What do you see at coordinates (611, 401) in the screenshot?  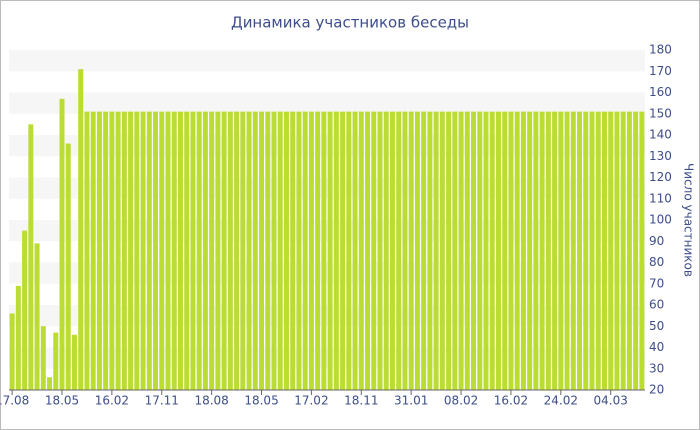 I see `x-tick-label: 04.03` at bounding box center [611, 401].